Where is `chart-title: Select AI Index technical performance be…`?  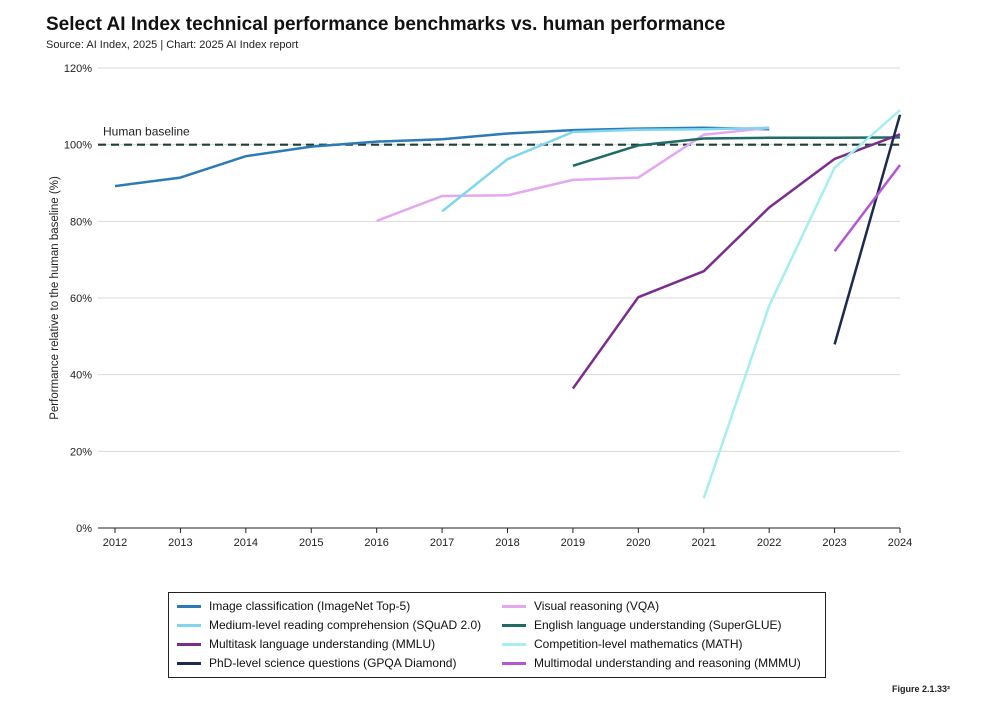
chart-title: Select AI Index technical performance be… is located at coordinates (386, 24).